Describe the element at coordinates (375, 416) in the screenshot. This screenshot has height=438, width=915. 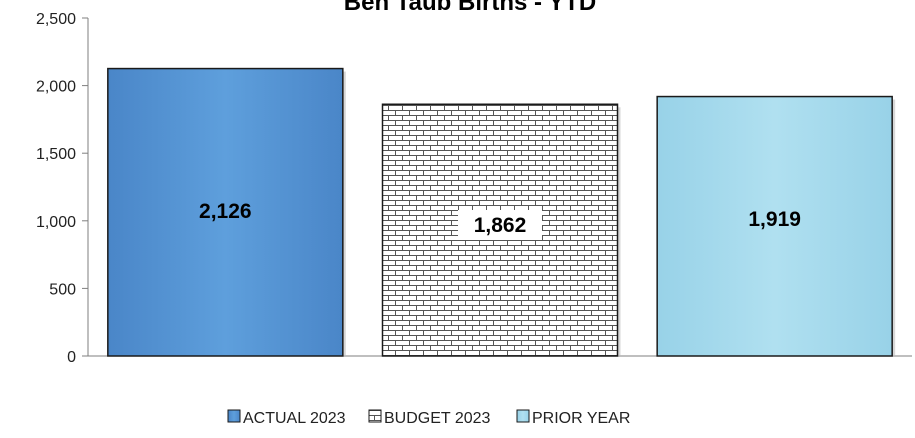
I see `legend-swatch-budget-2023` at that location.